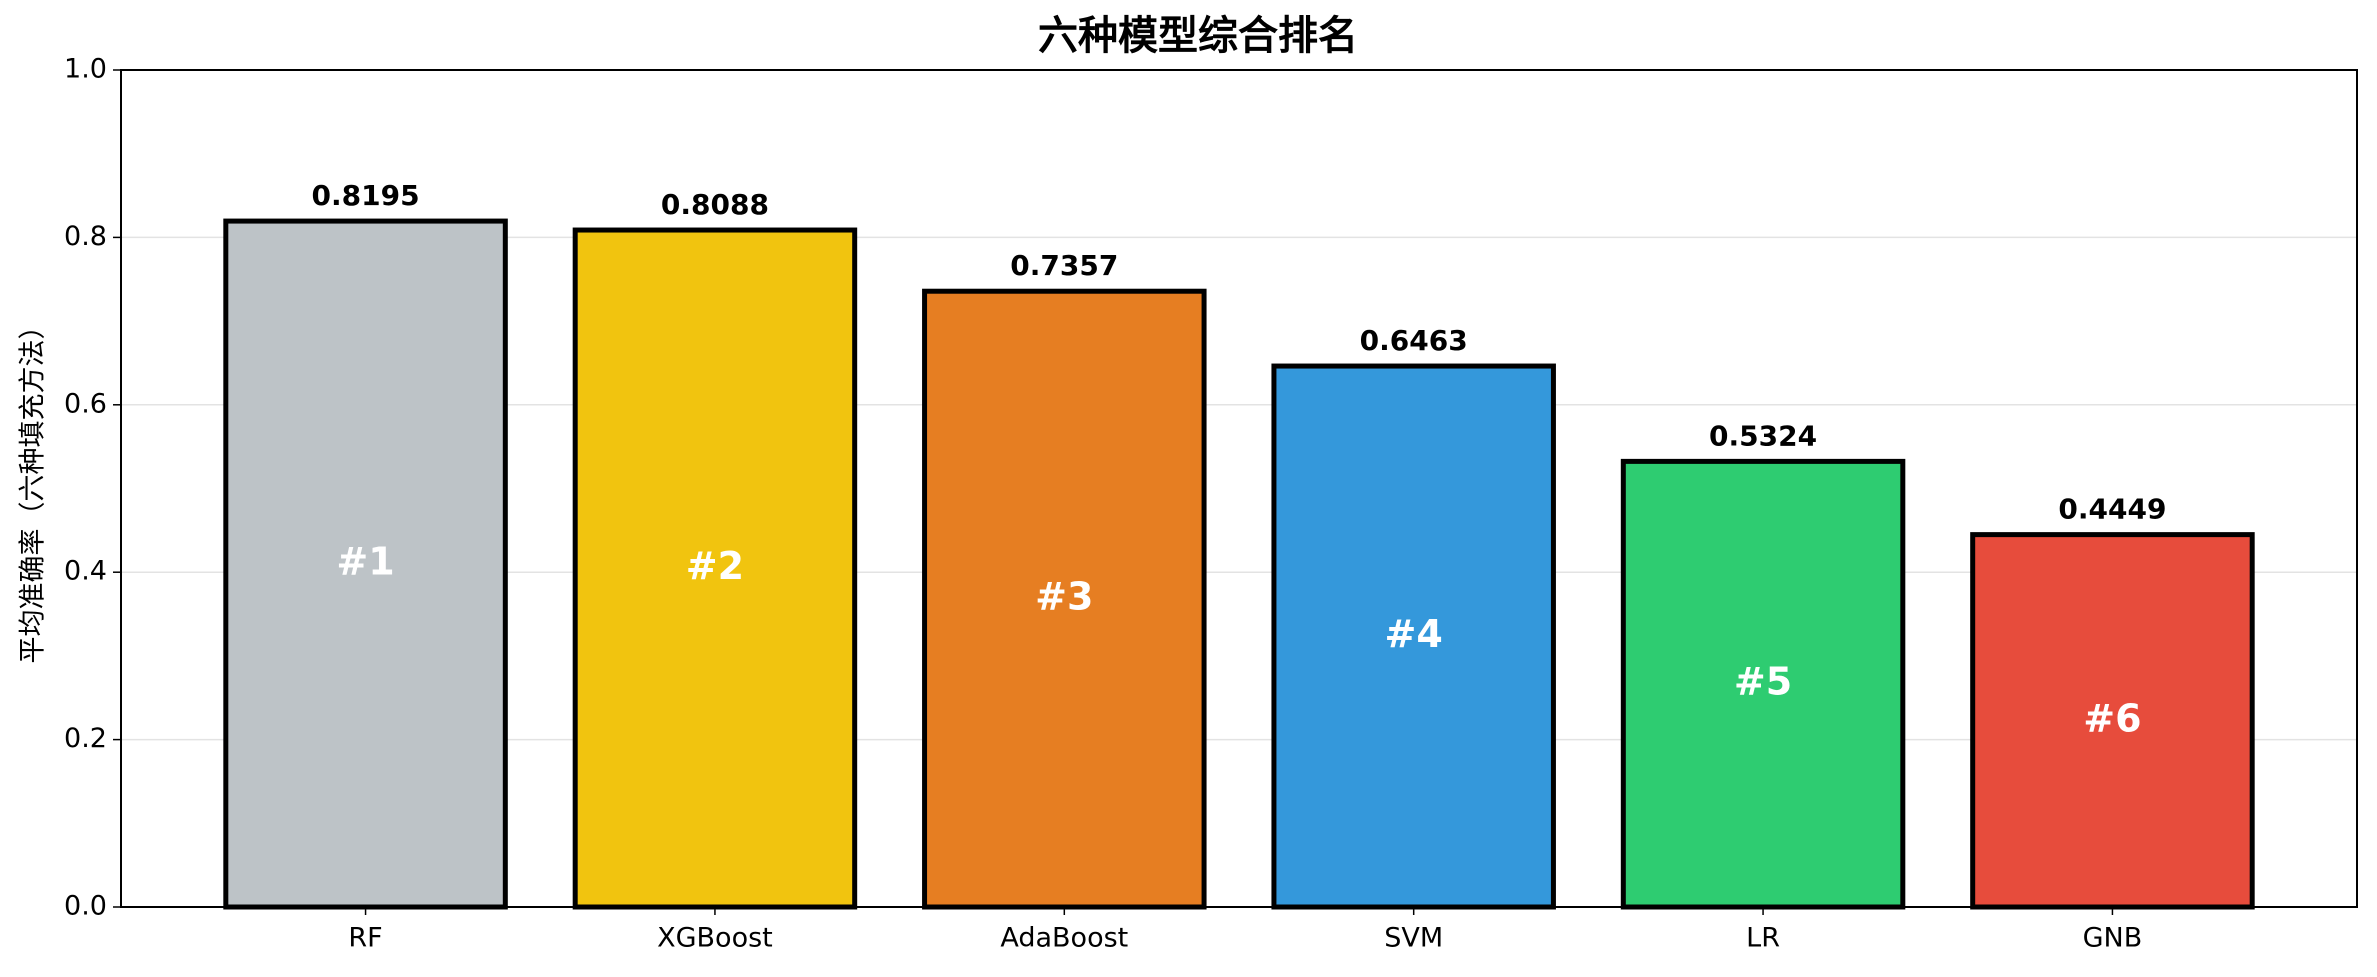 This screenshot has height=977, width=2377. Describe the element at coordinates (33, 488) in the screenshot. I see `y-axis-label: 平均准确率（六种填充方法）` at that location.